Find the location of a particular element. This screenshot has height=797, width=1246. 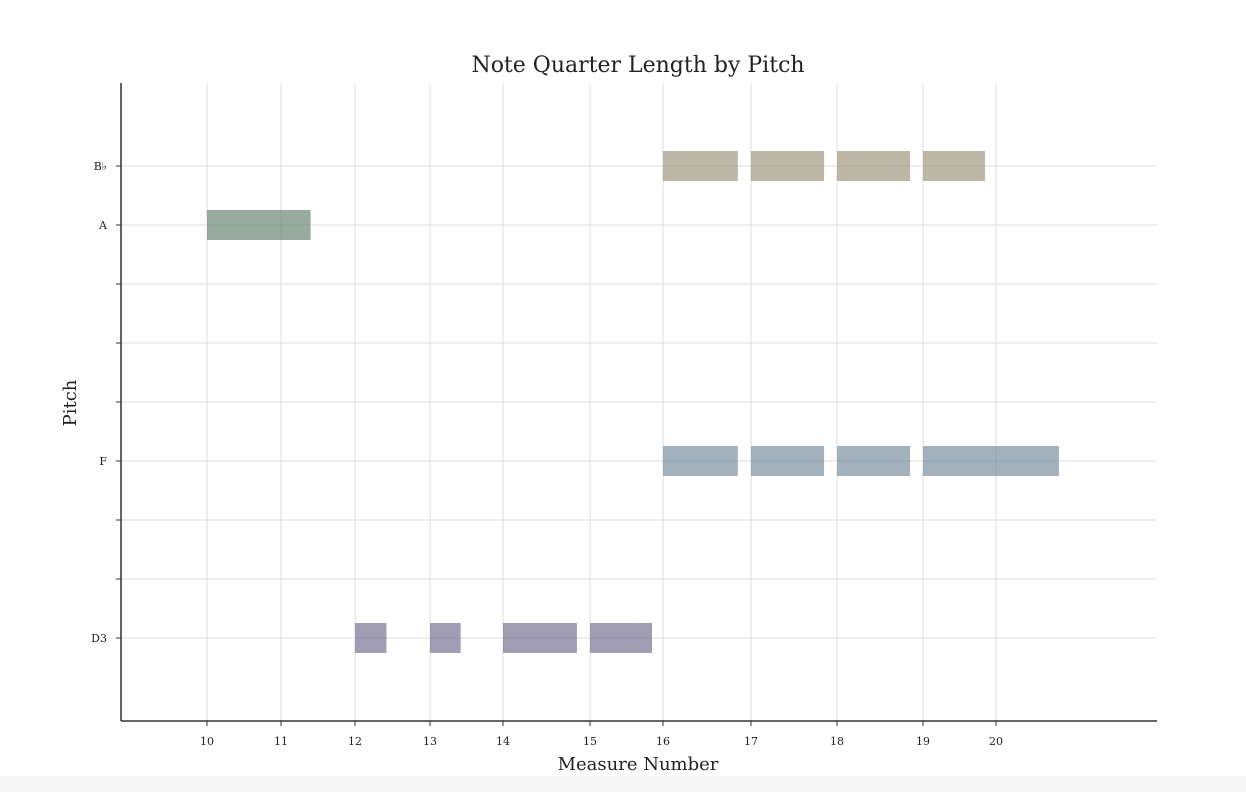

y-axis-label: Pitch is located at coordinates (70, 402).